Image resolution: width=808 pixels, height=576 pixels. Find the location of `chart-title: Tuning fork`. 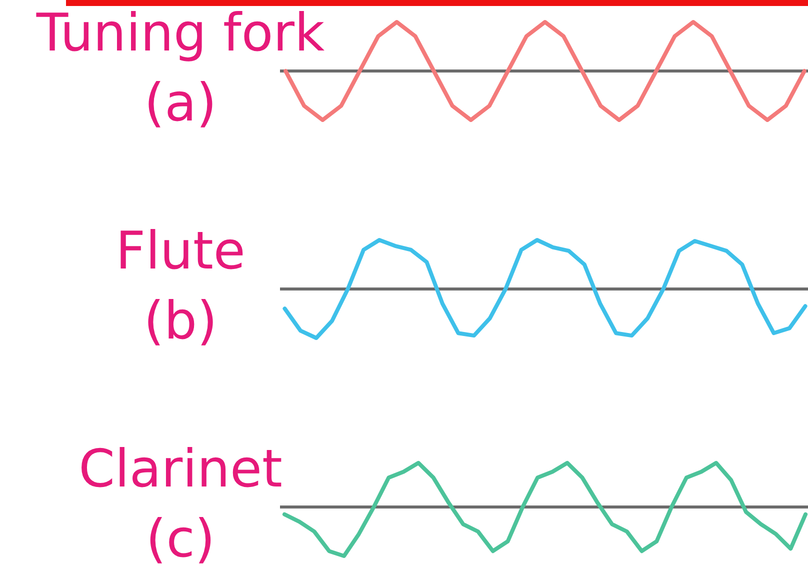

chart-title: Tuning fork is located at coordinates (180, 34).